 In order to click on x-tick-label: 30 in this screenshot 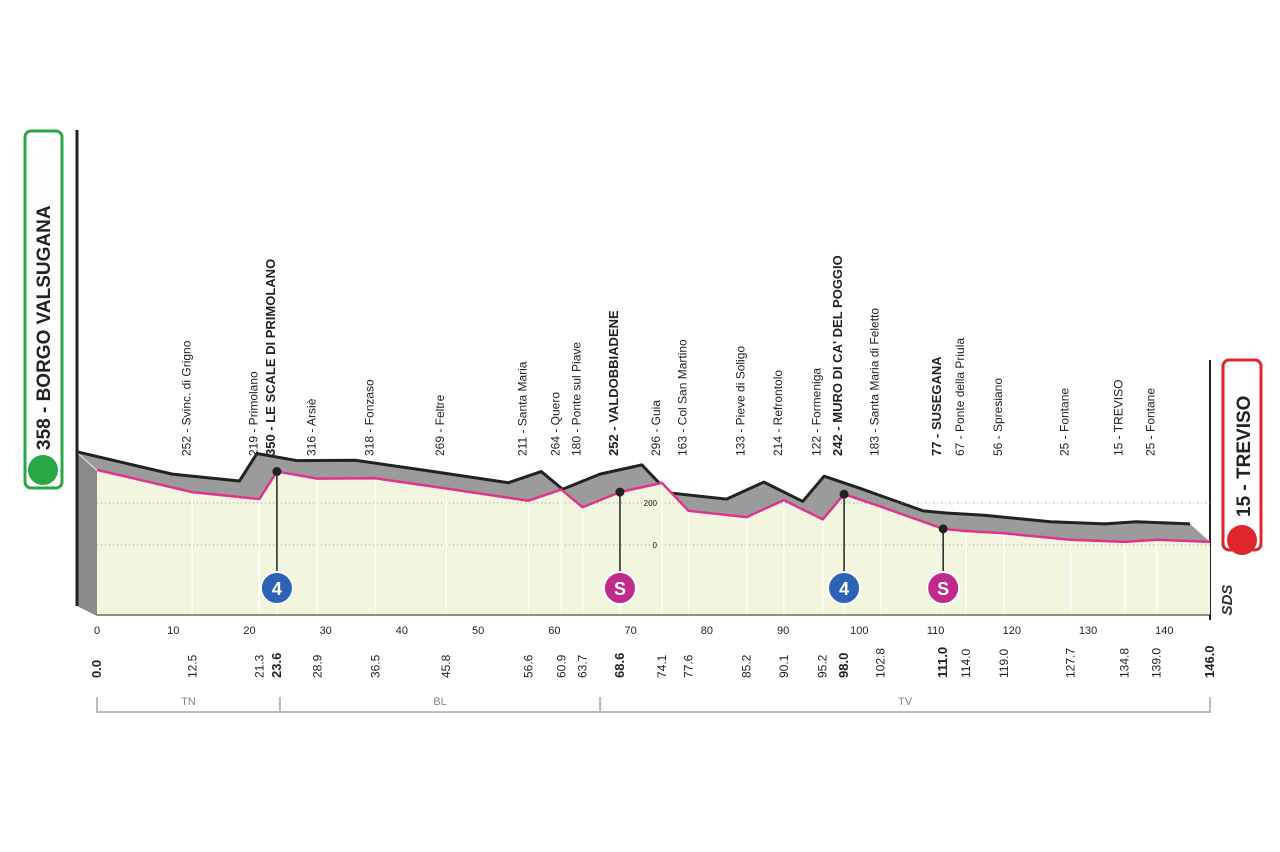, I will do `click(326, 631)`.